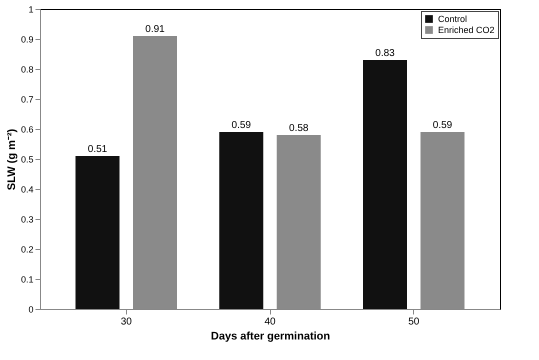 This screenshot has width=539, height=360. Describe the element at coordinates (98, 149) in the screenshot. I see `data-label: 0.51` at that location.